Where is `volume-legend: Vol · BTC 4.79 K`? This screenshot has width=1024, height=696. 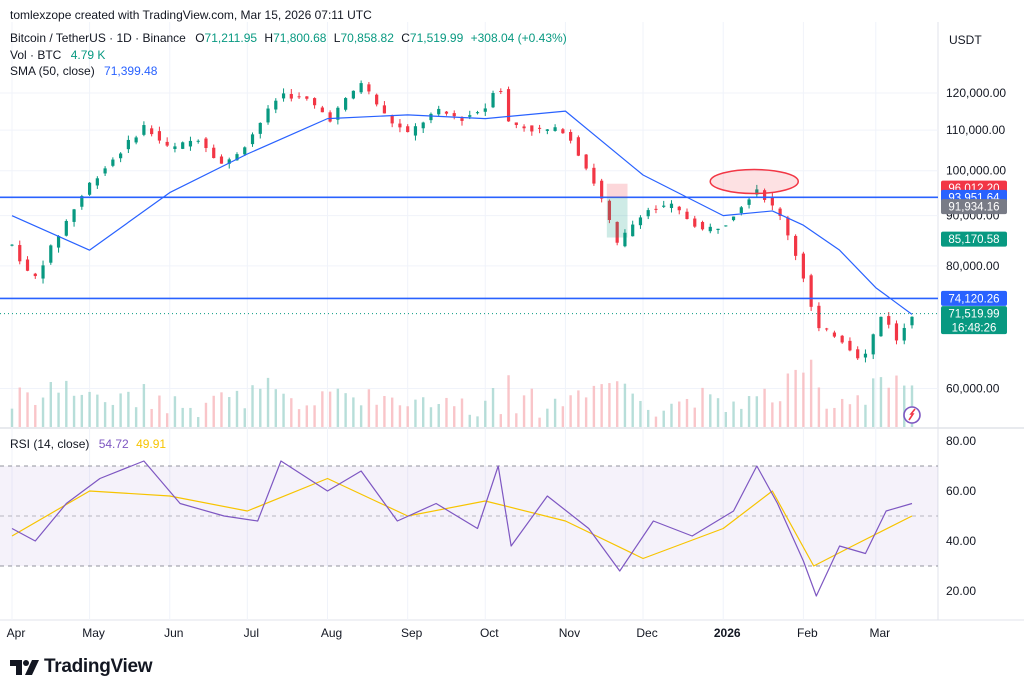 volume-legend: Vol · BTC 4.79 K is located at coordinates (57, 55).